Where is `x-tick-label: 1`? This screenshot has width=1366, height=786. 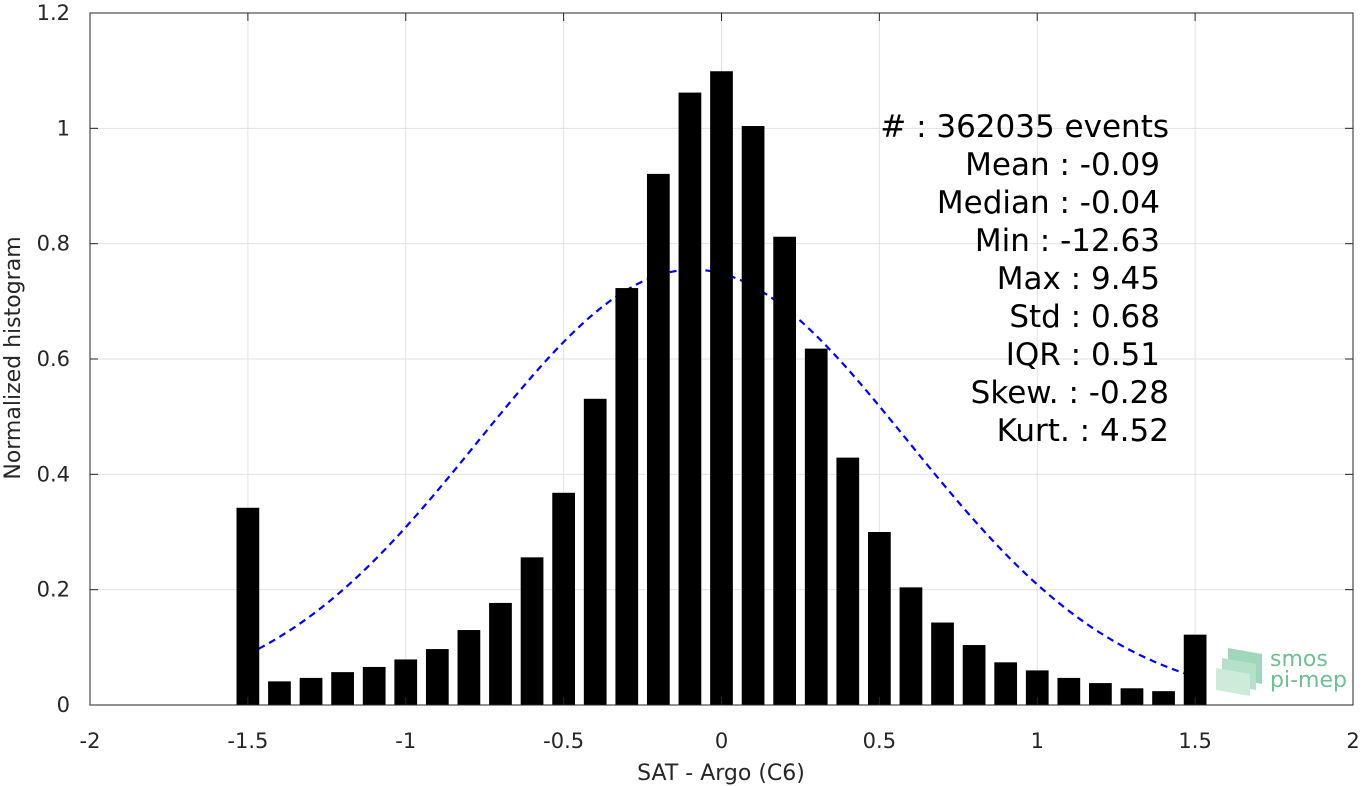
x-tick-label: 1 is located at coordinates (1037, 741).